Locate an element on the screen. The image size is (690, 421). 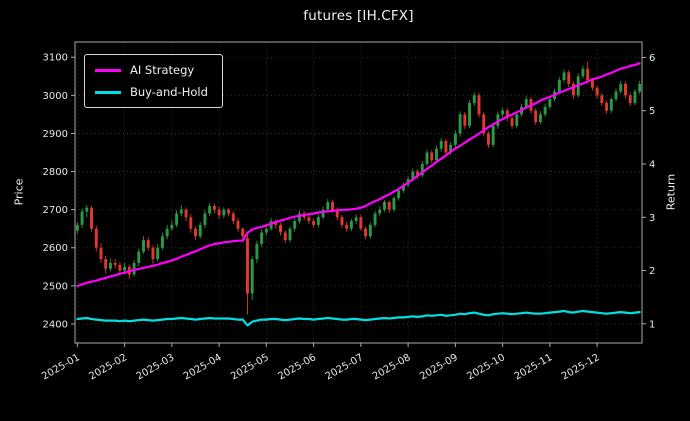
return-tick-label: 3 is located at coordinates (652, 218).